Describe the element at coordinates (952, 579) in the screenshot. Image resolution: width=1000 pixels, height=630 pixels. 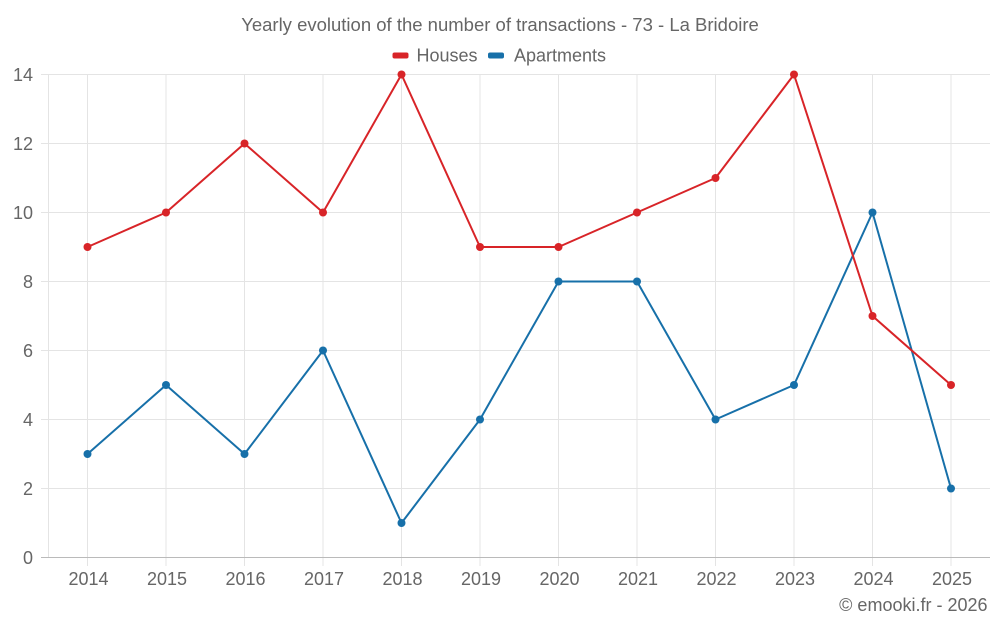
I see `svg-text: 2025` at that location.